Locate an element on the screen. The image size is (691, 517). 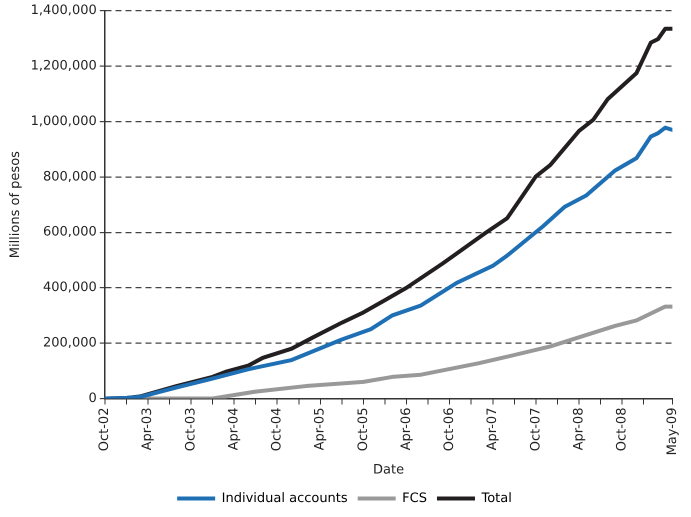
x-tick-label: Oct-02 is located at coordinates (104, 430).